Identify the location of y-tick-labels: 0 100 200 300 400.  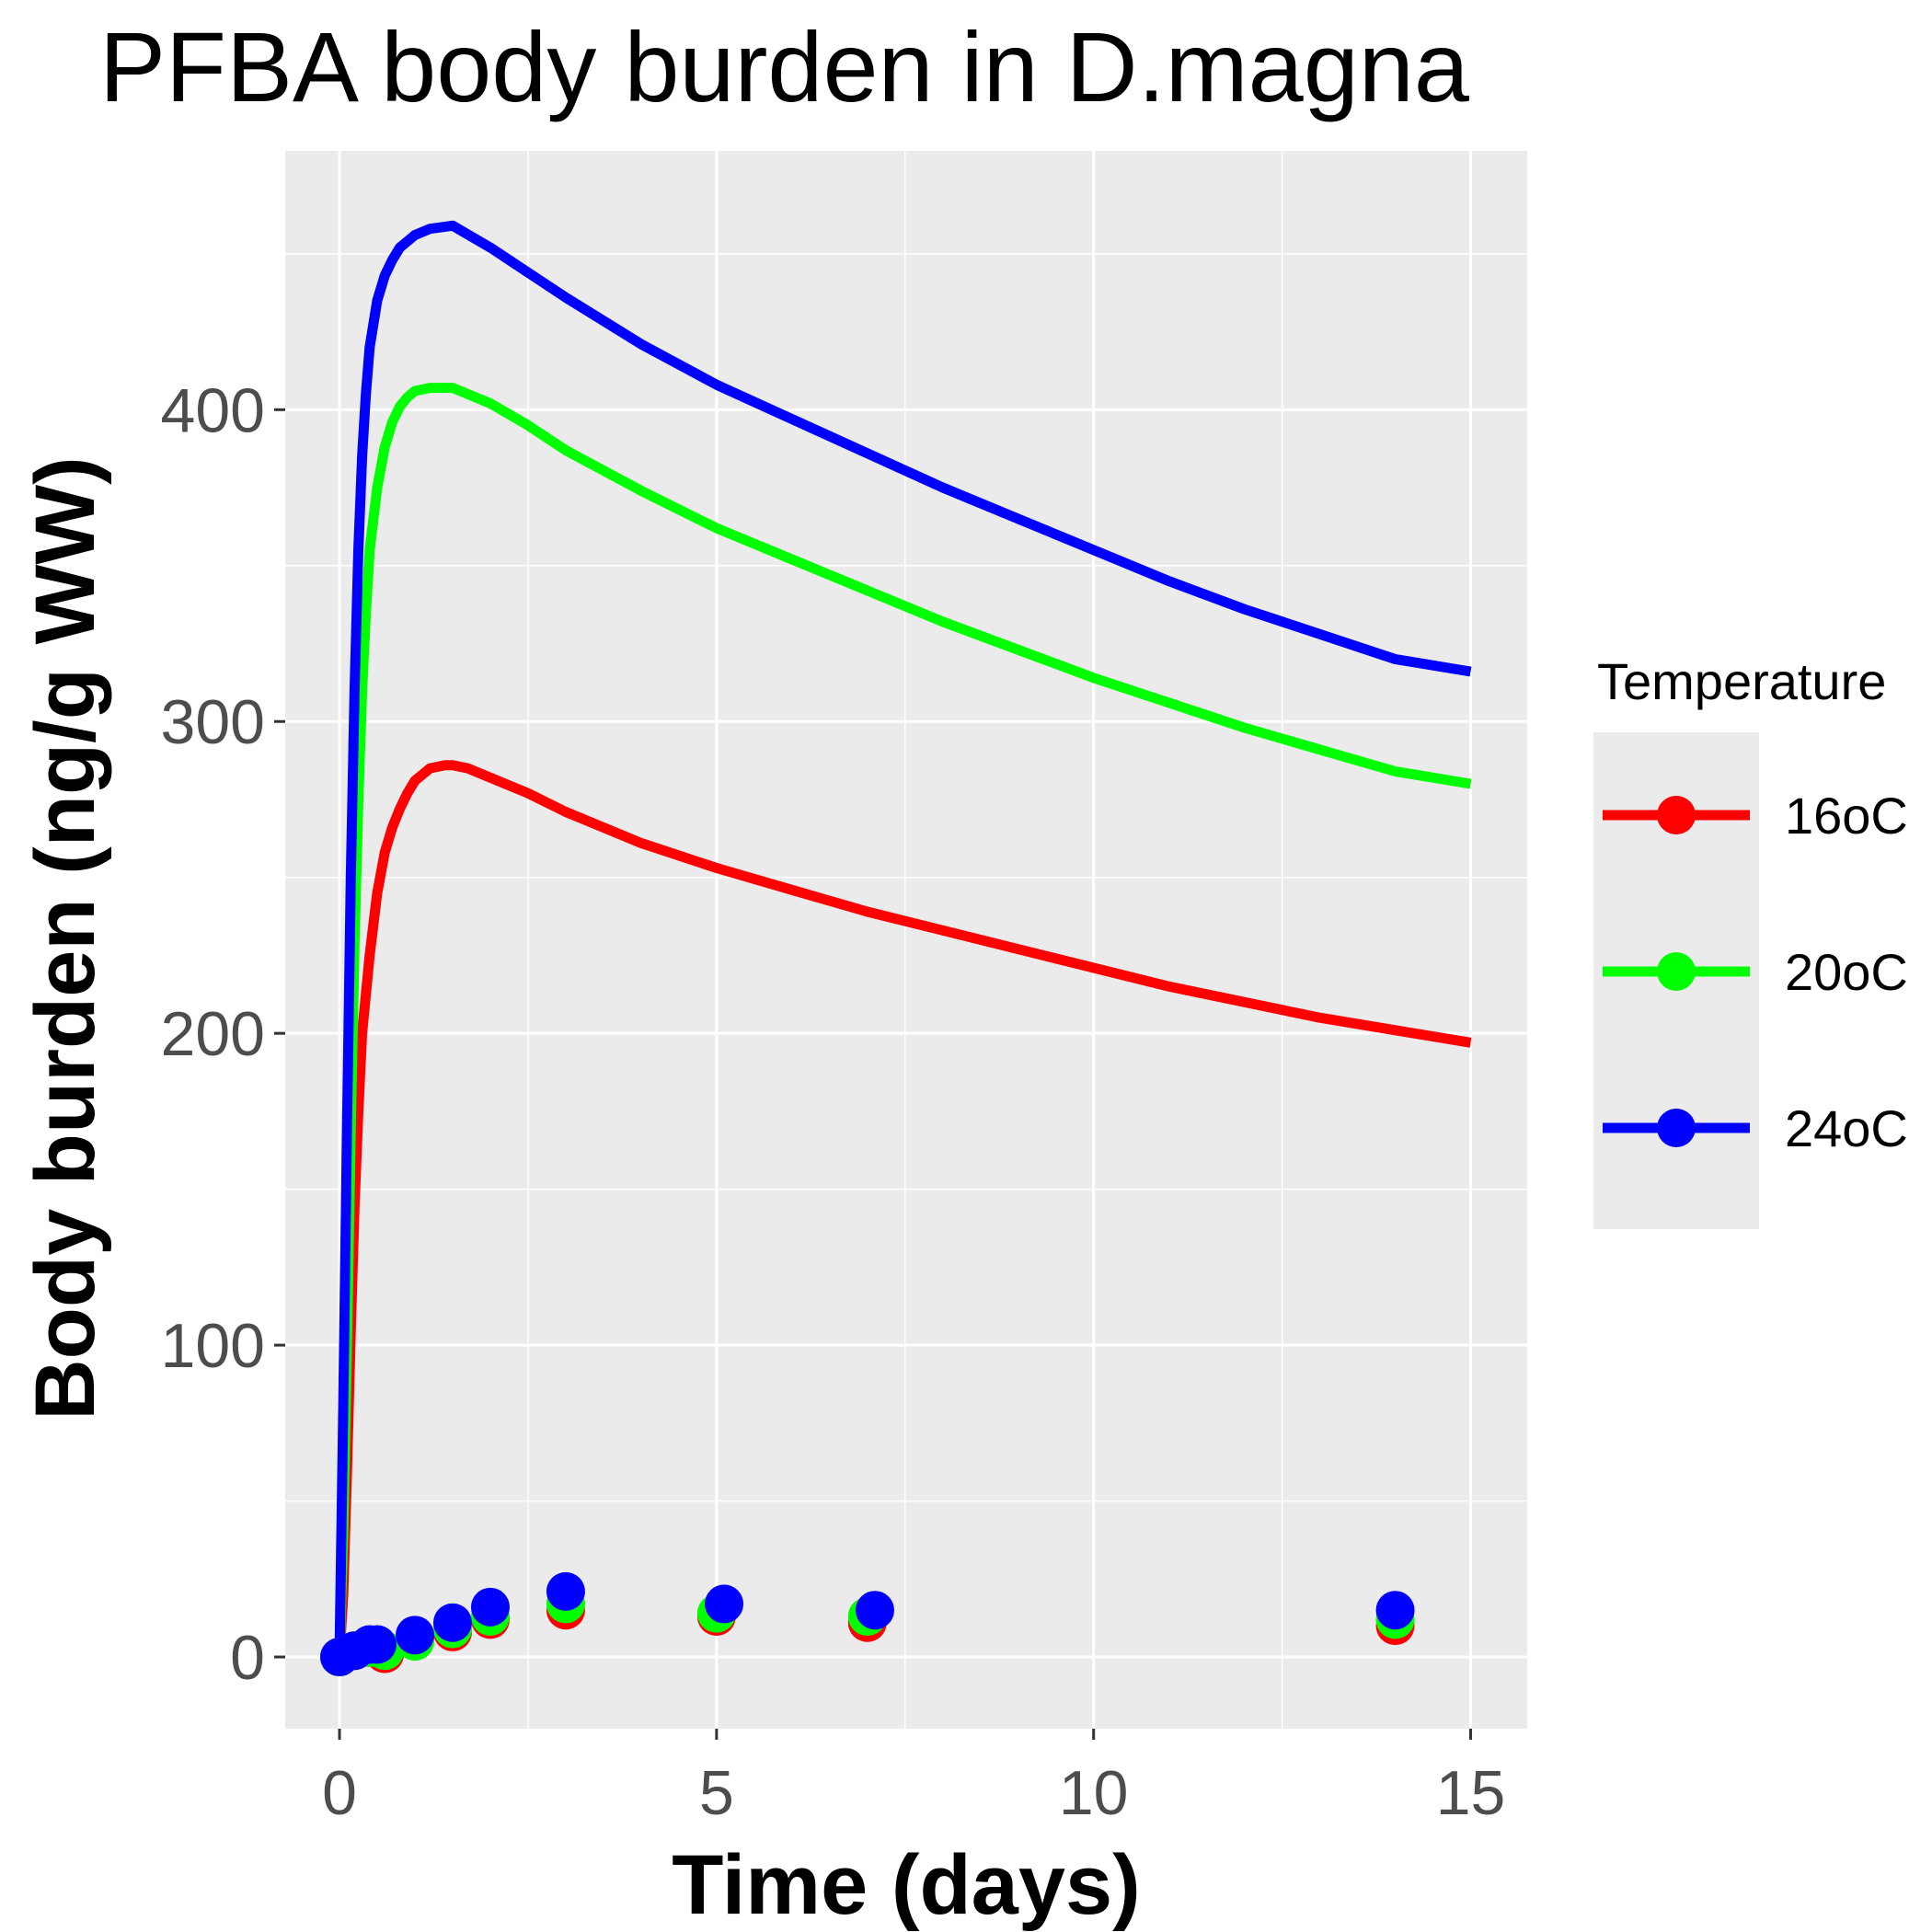
(213, 1034).